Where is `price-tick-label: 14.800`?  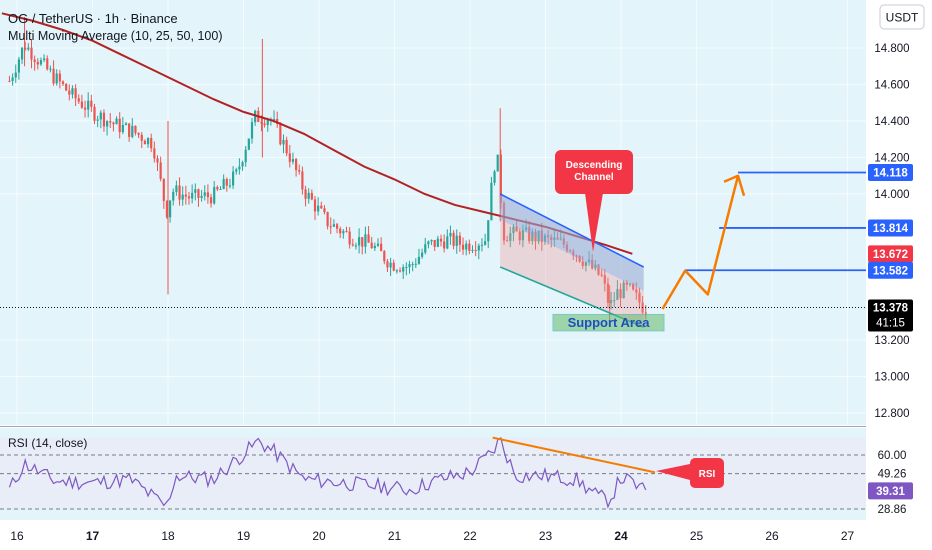
price-tick-label: 14.800 is located at coordinates (891, 49).